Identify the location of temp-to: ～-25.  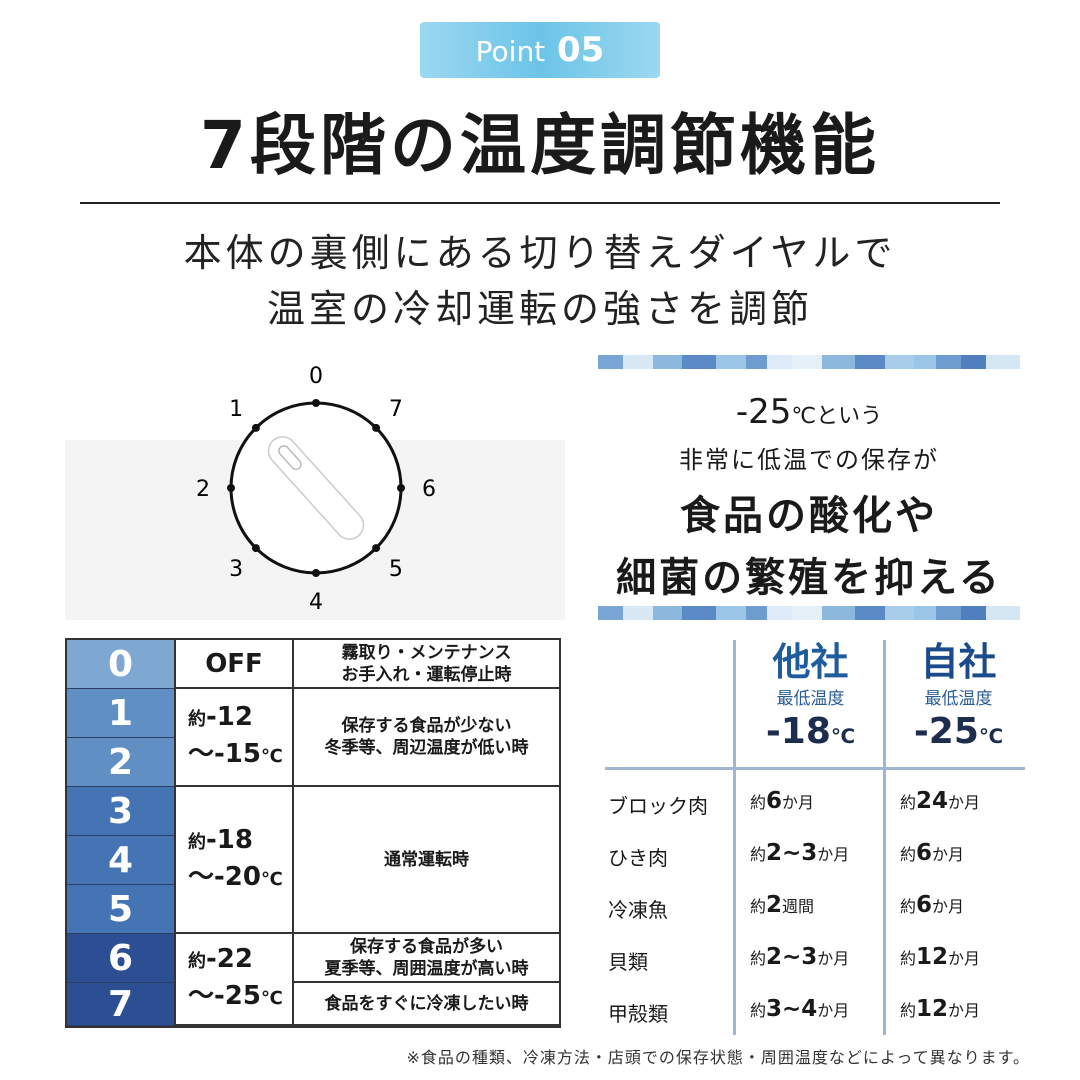
(224, 996).